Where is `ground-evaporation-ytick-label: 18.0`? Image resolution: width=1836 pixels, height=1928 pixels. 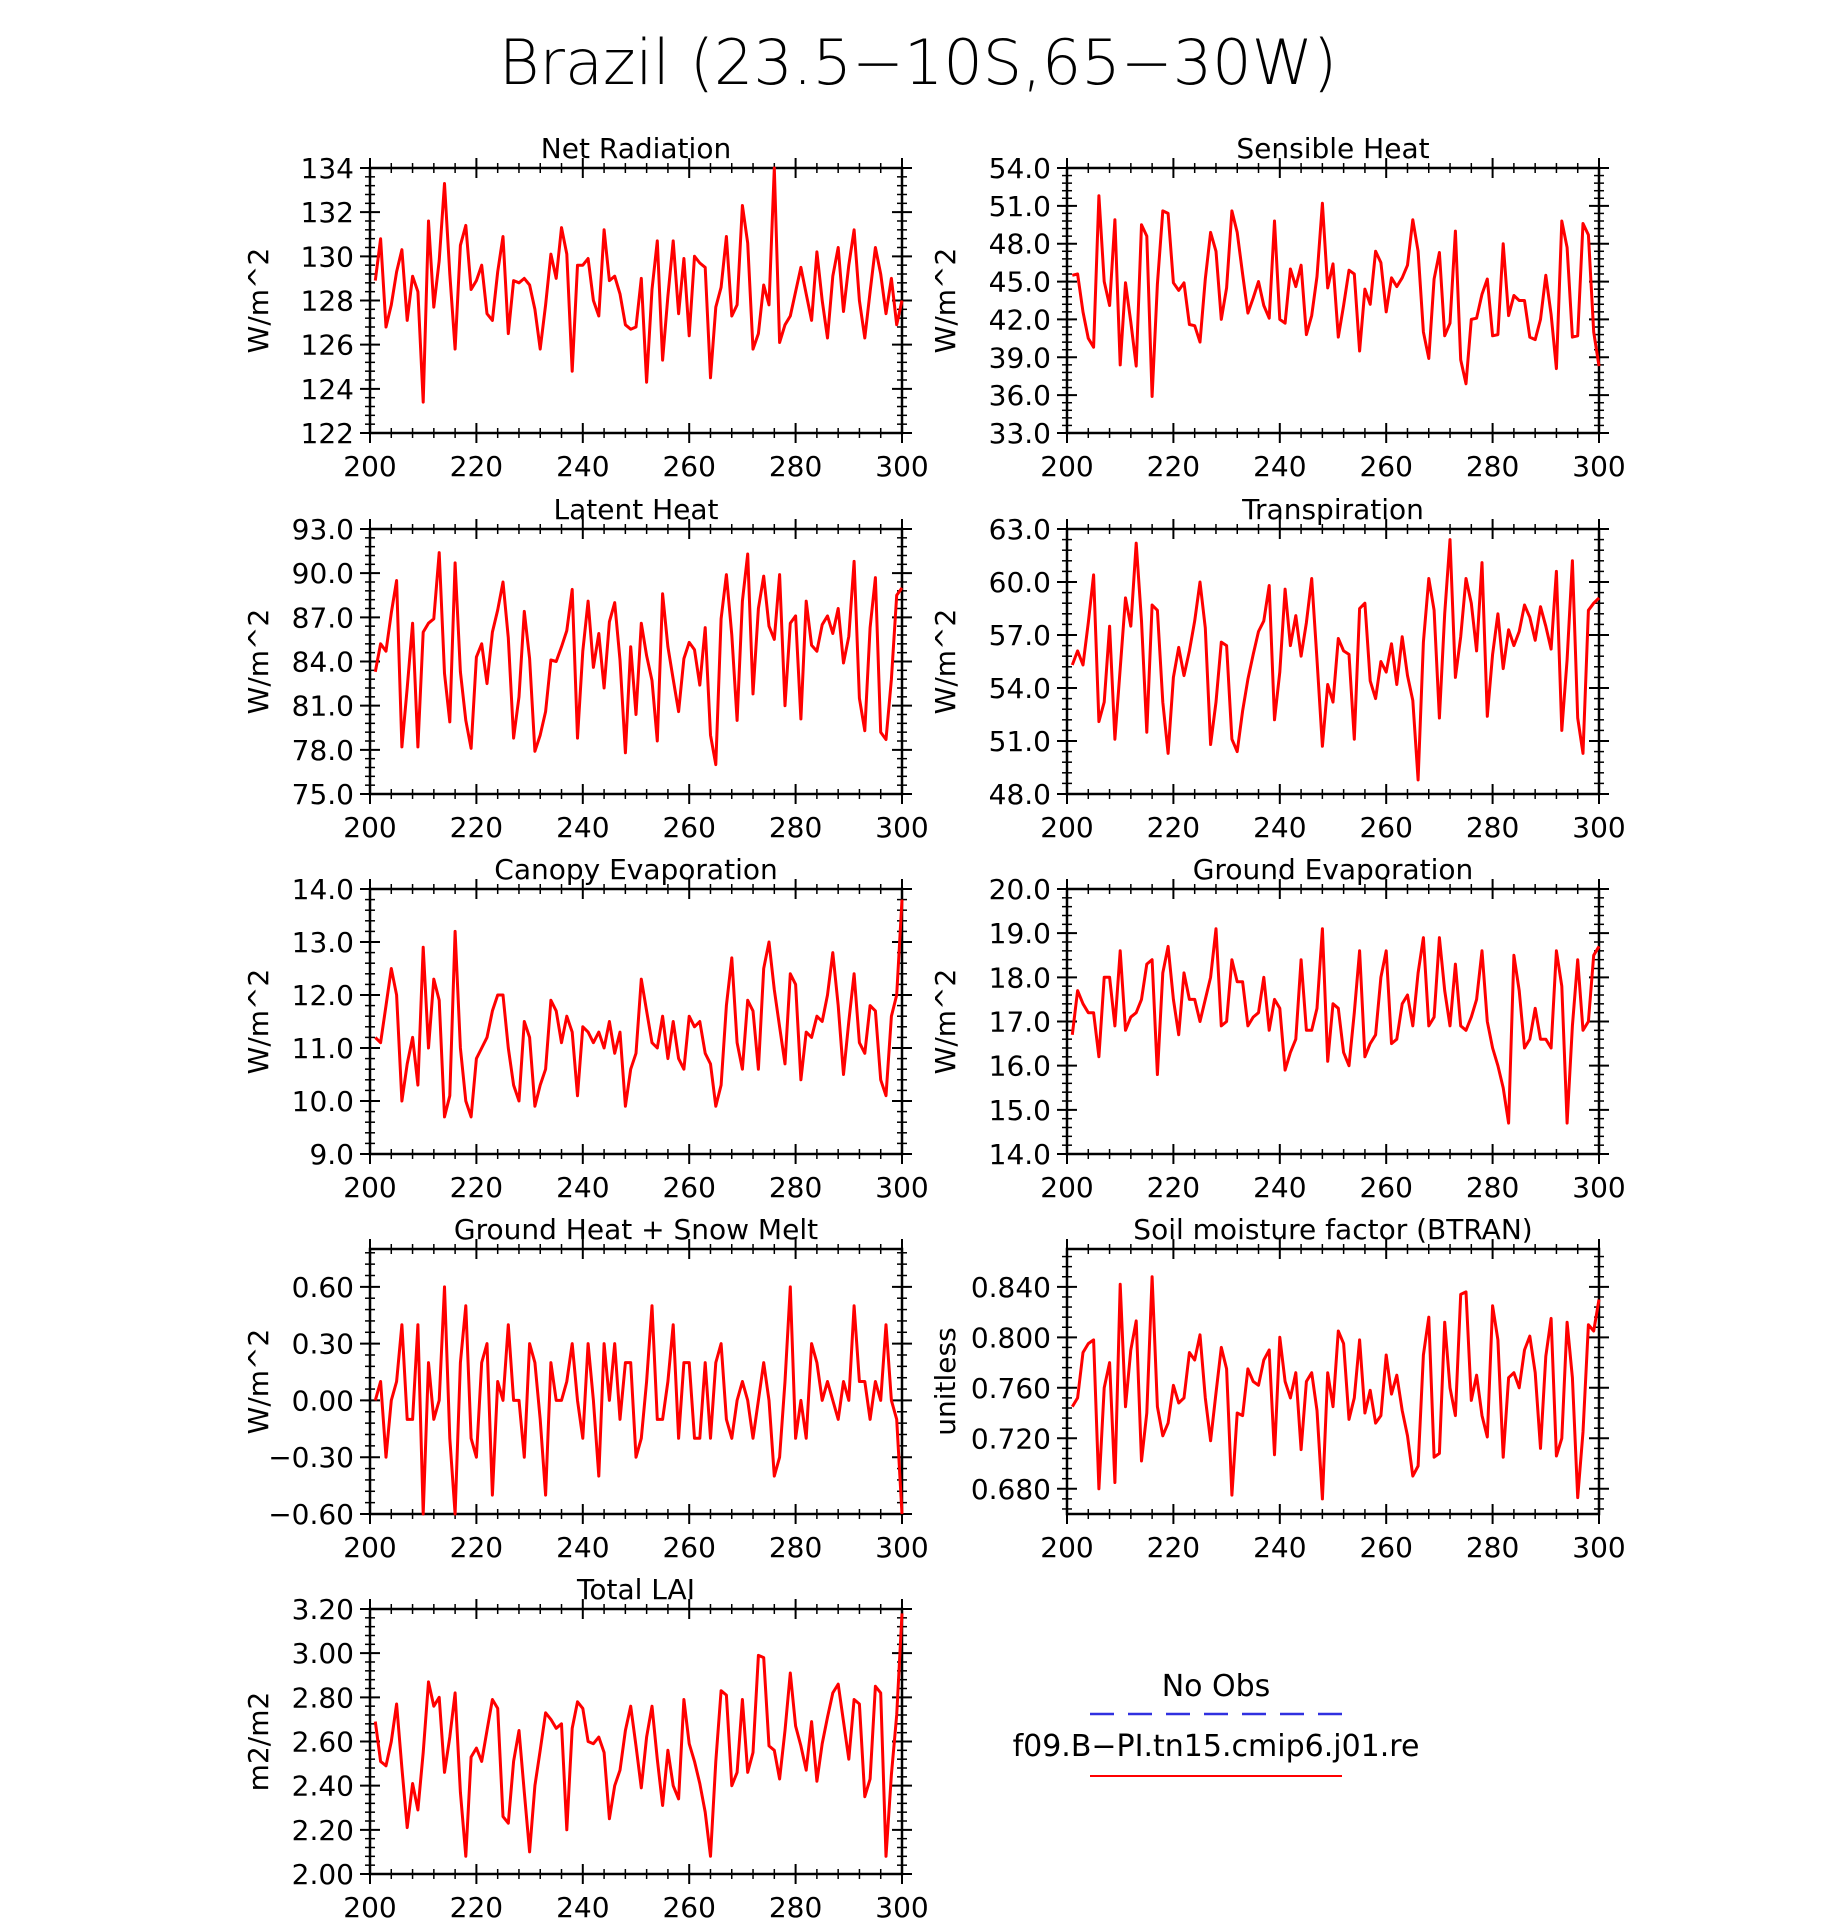 ground-evaporation-ytick-label: 18.0 is located at coordinates (1020, 977).